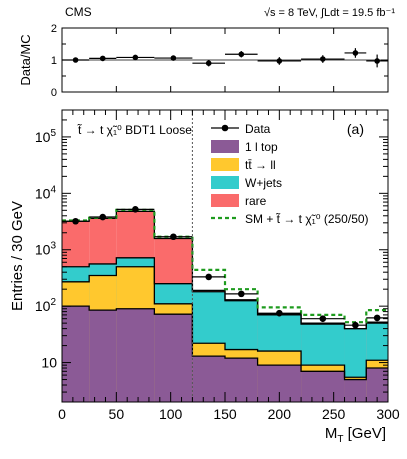  What do you see at coordinates (25, 59) in the screenshot?
I see `ratio-ylabel: Data/MC` at bounding box center [25, 59].